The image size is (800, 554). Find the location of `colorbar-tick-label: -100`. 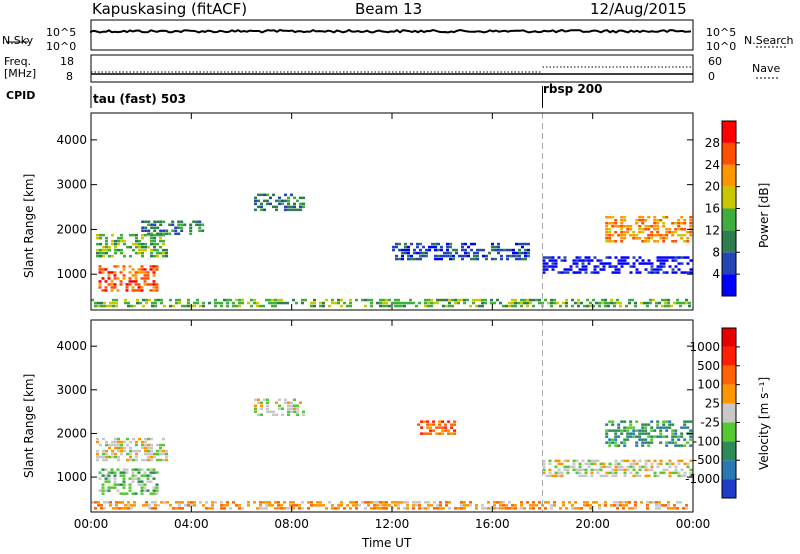

colorbar-tick-label: -100 is located at coordinates (706, 441).